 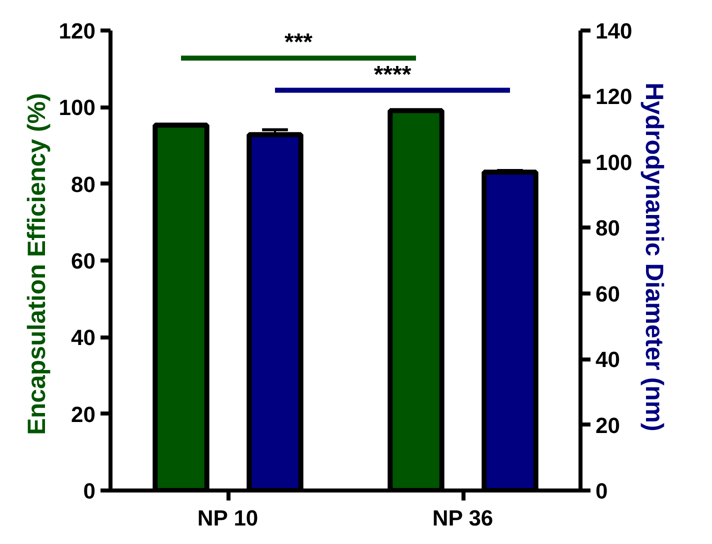 What do you see at coordinates (614, 162) in the screenshot?
I see `y2-tick-label: 100` at bounding box center [614, 162].